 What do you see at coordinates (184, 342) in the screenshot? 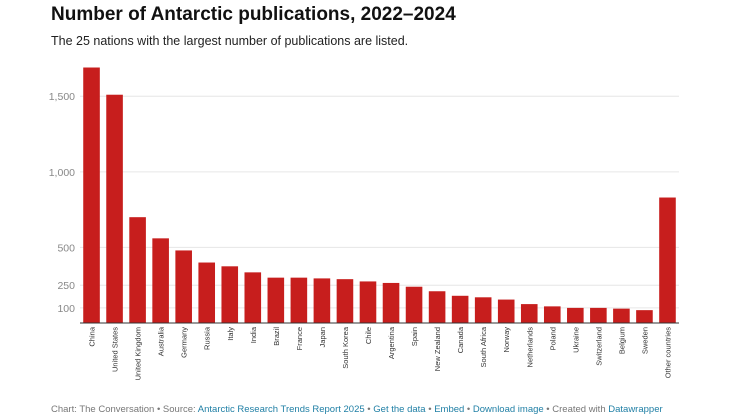
I see `x-tick-label: Germany` at bounding box center [184, 342].